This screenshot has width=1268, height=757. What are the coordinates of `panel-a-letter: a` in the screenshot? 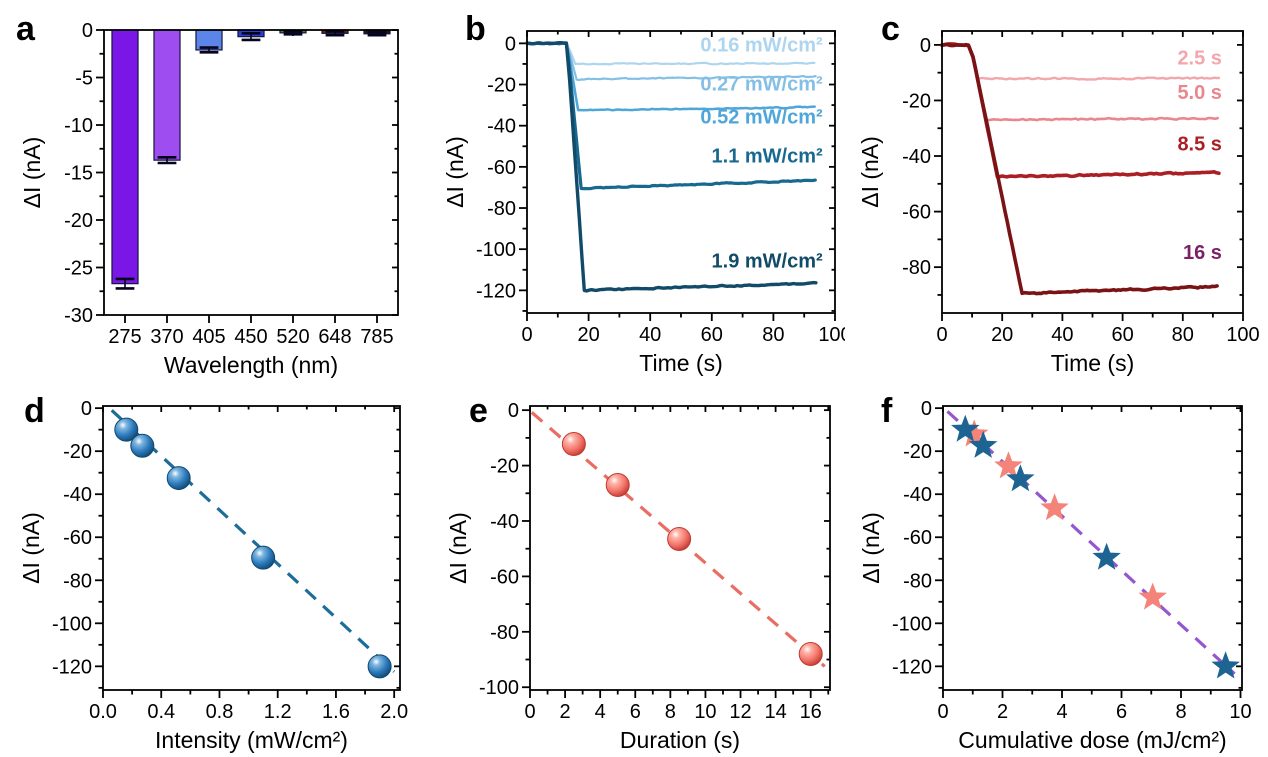 It's located at (26, 29).